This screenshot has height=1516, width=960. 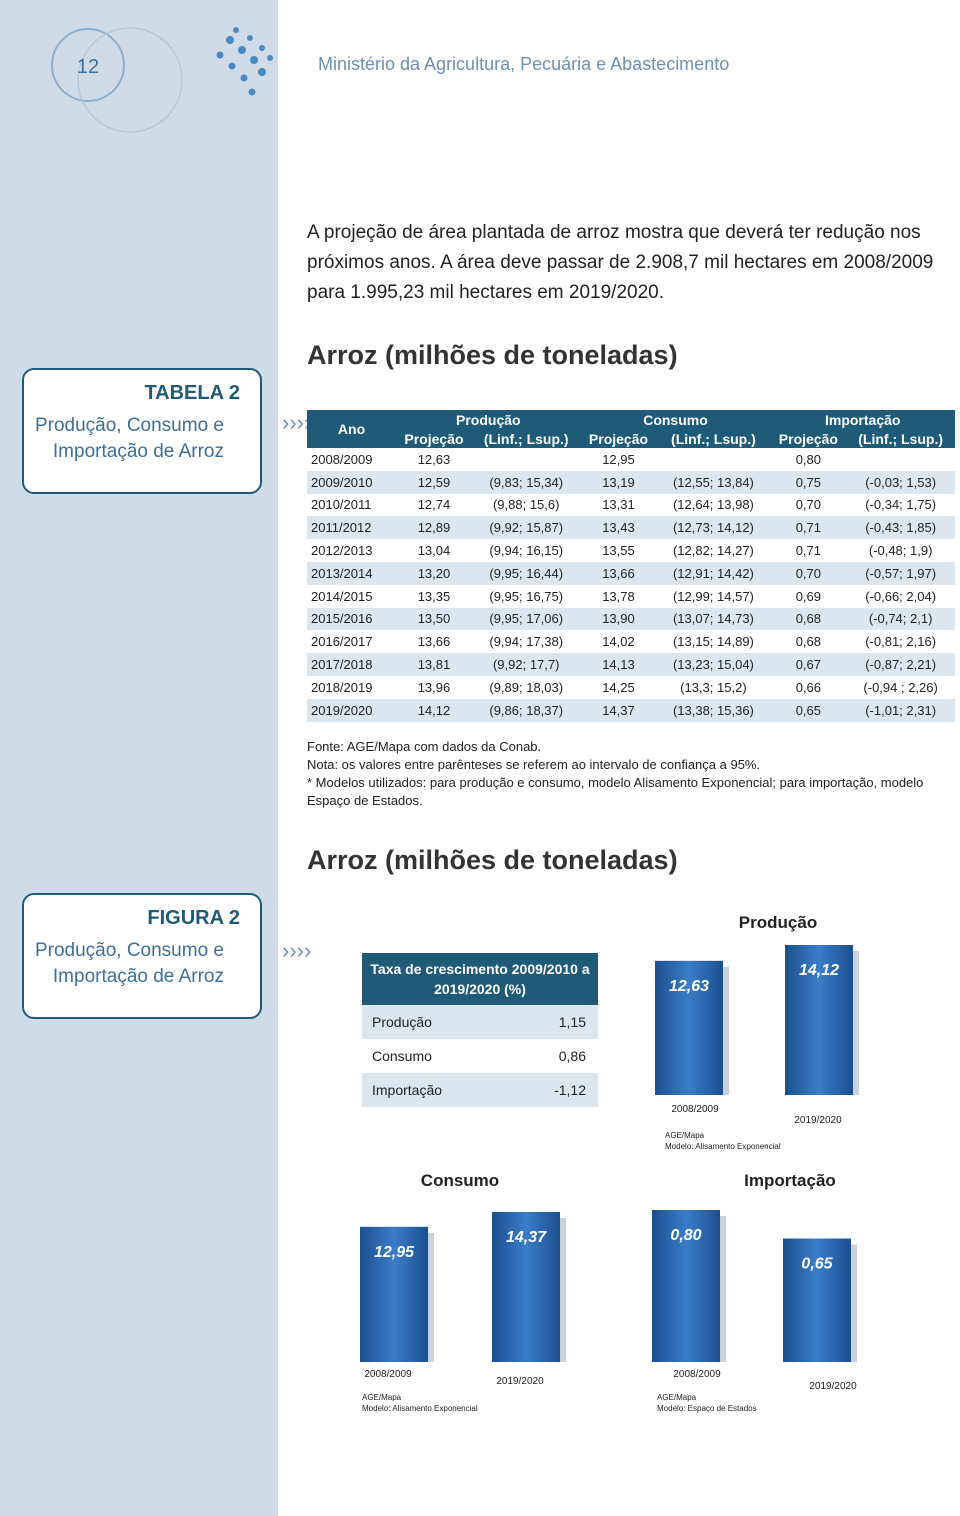 I want to click on table-cell: (-0,03; 1,53), so click(x=900, y=482).